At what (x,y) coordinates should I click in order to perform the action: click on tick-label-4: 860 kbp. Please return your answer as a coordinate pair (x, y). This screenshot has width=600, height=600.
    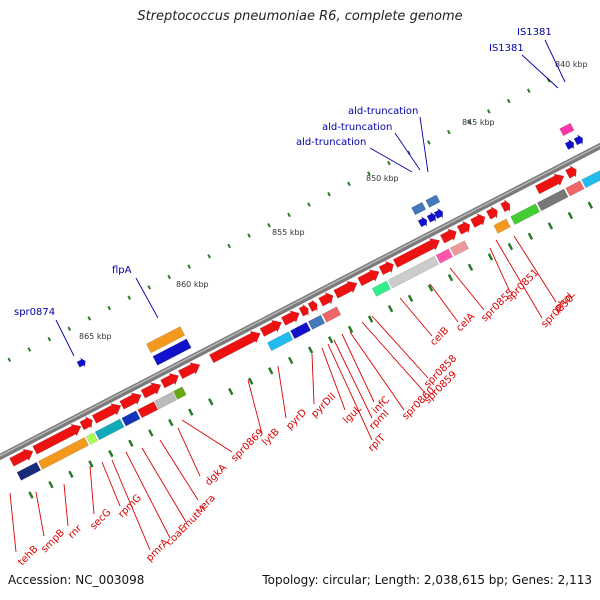
    Looking at the image, I should click on (192, 284).